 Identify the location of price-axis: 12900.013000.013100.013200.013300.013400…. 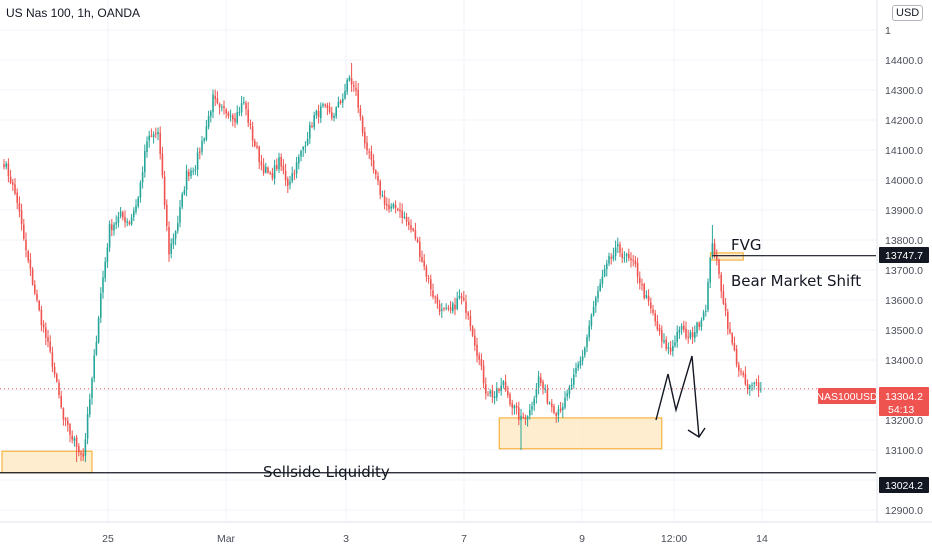
(904, 271).